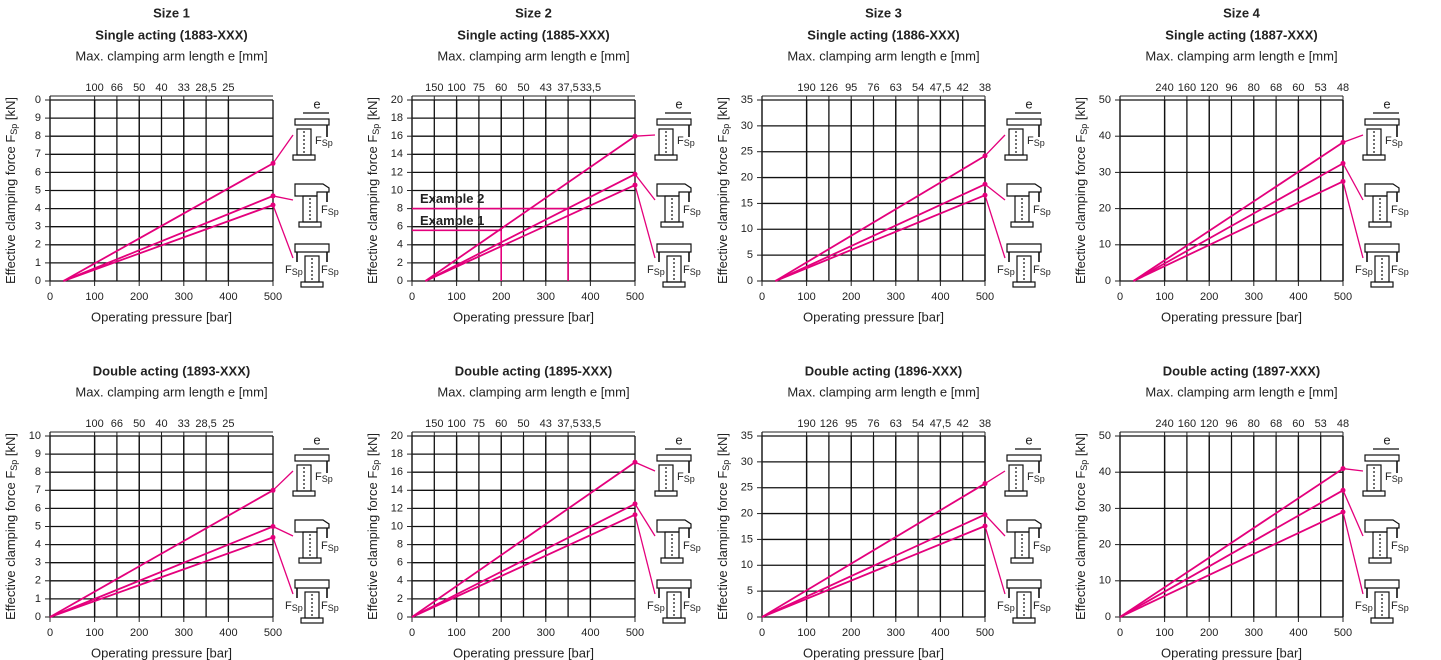 The height and width of the screenshot is (660, 1441). What do you see at coordinates (228, 424) in the screenshot?
I see `top-tick-label: 25` at bounding box center [228, 424].